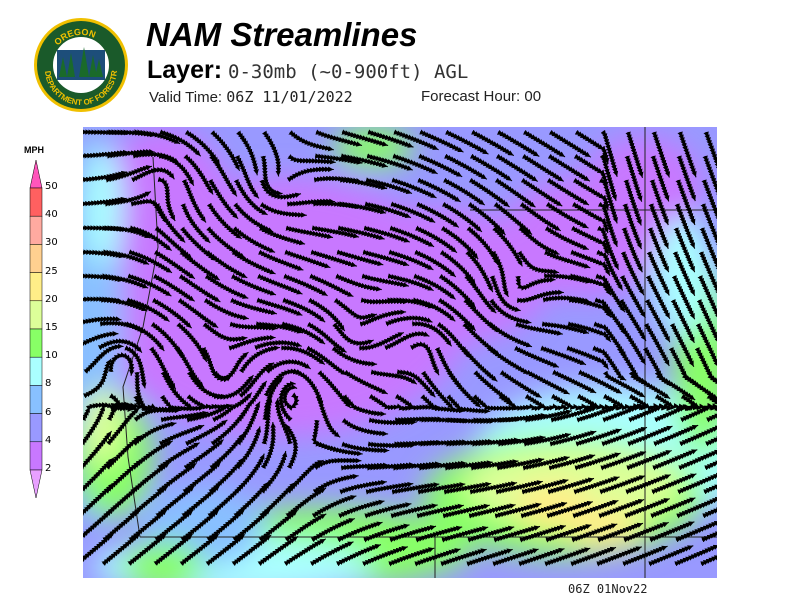 This screenshot has width=800, height=600. Describe the element at coordinates (48, 412) in the screenshot. I see `colorbar-tick-label: 6` at that location.